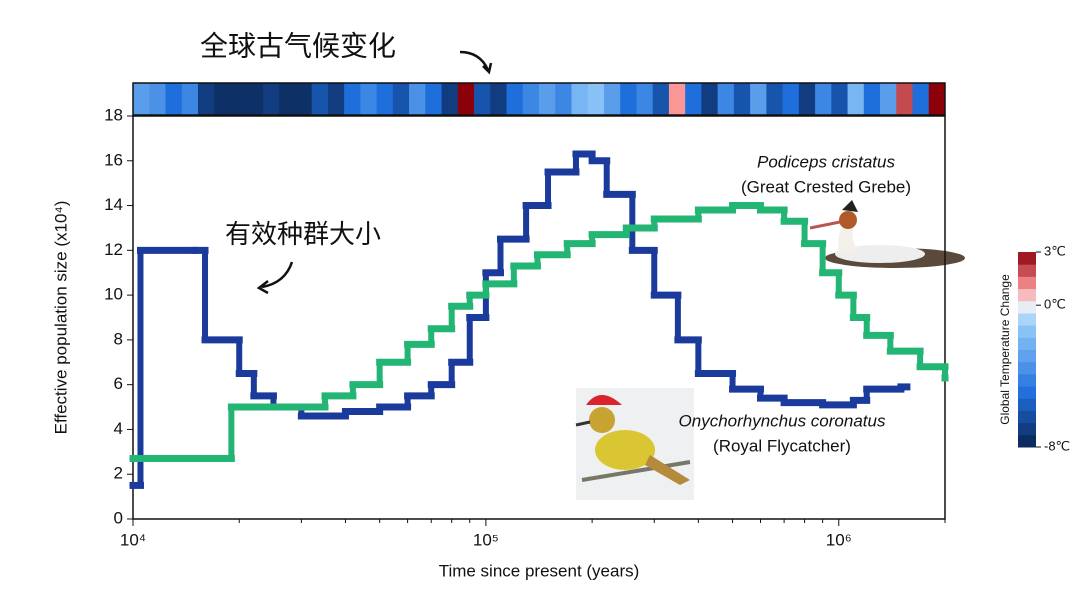  What do you see at coordinates (298, 45) in the screenshot?
I see `title: 全球古气候变化` at bounding box center [298, 45].